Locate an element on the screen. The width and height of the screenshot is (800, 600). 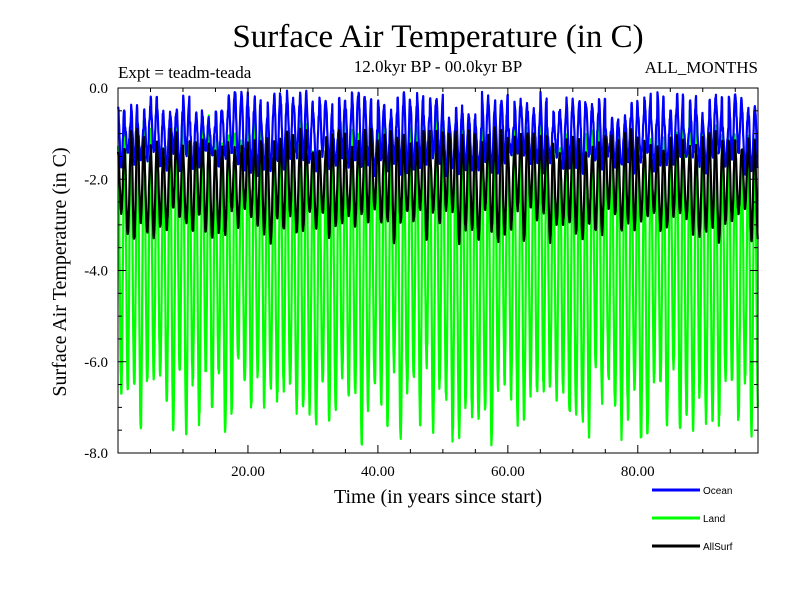
x-tick-label: 20.00 is located at coordinates (248, 472).